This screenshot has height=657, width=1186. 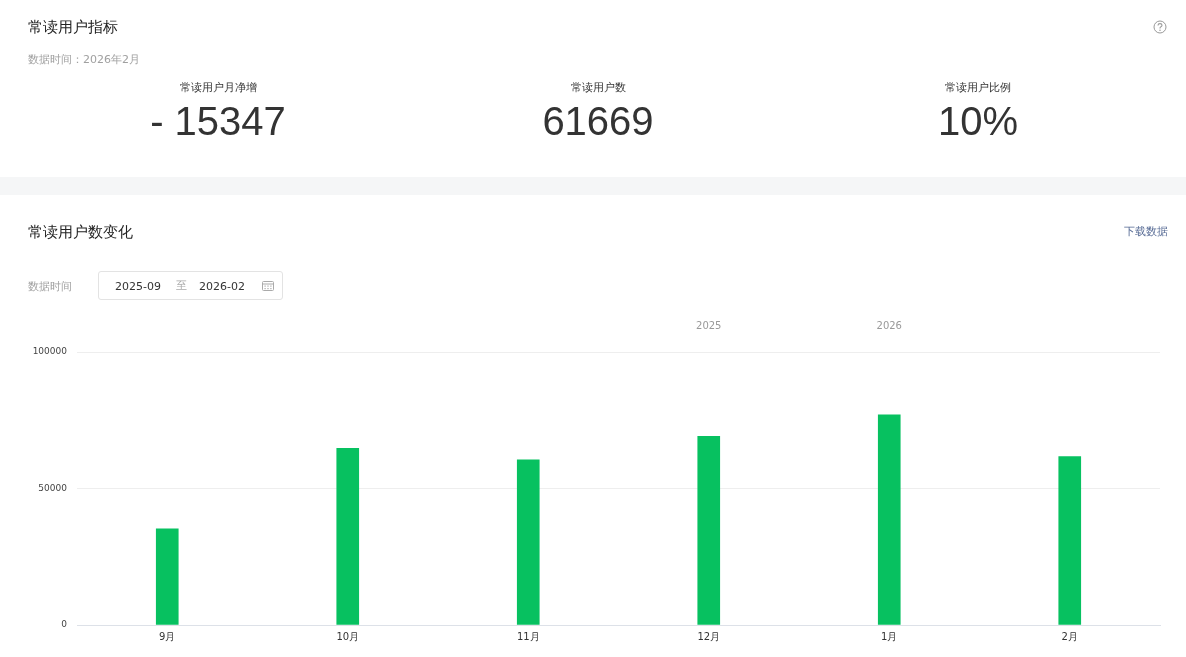 I want to click on text: 常读用户比例, so click(x=978, y=88).